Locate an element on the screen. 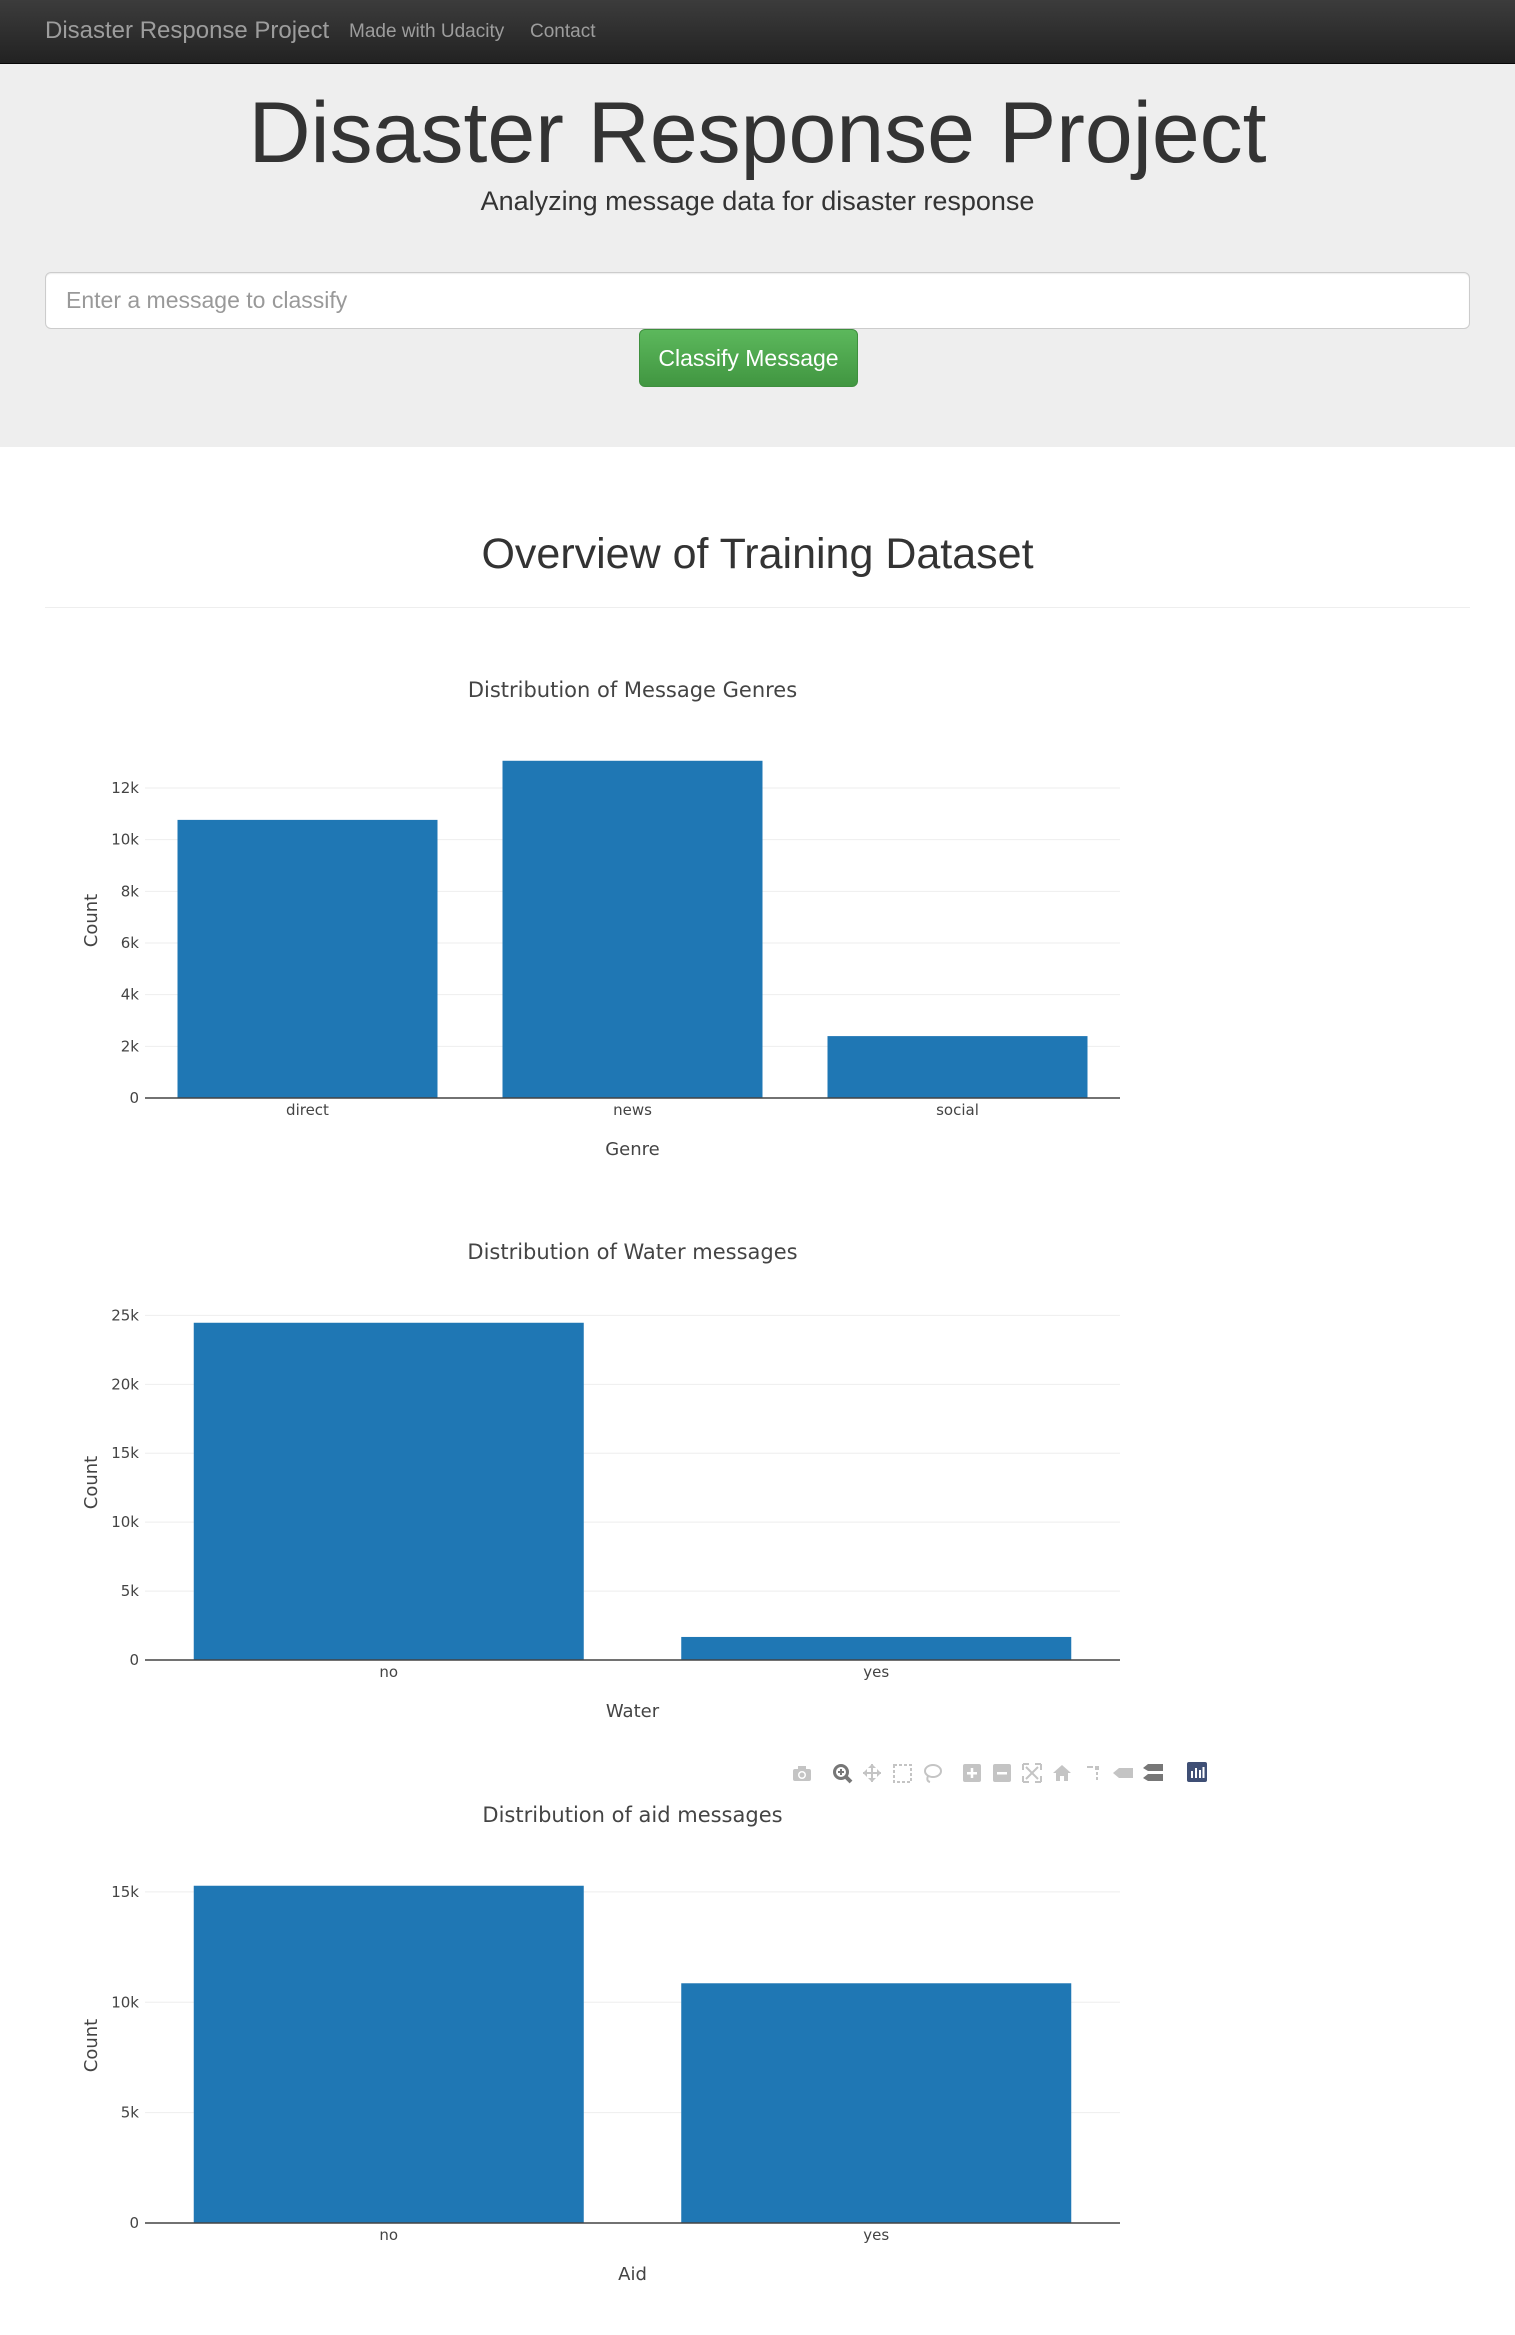 The image size is (1515, 2335). autoscale-icon is located at coordinates (1032, 1773).